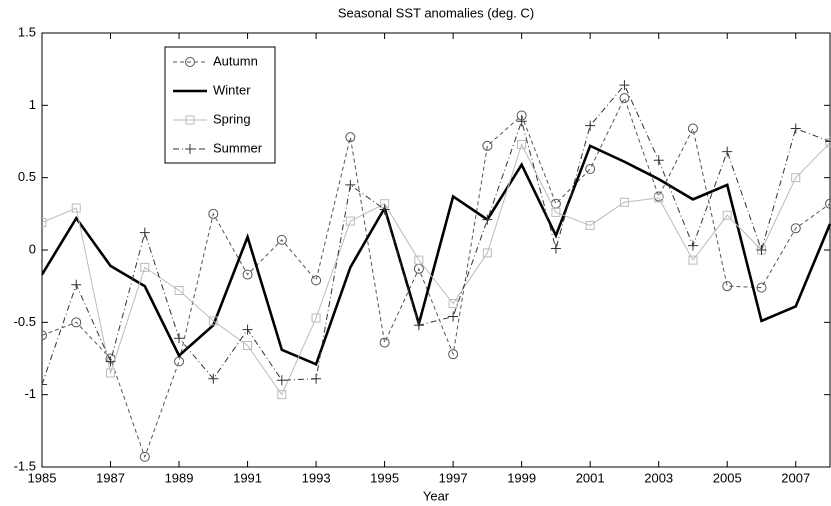 This screenshot has height=506, width=831. Describe the element at coordinates (316, 477) in the screenshot. I see `x-tick-label: 1993` at that location.